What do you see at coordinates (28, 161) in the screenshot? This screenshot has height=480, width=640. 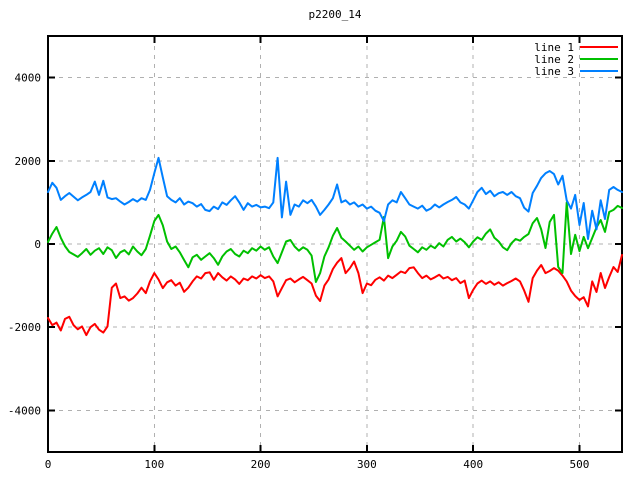 I see `y-tick-label: 2000` at bounding box center [28, 161].